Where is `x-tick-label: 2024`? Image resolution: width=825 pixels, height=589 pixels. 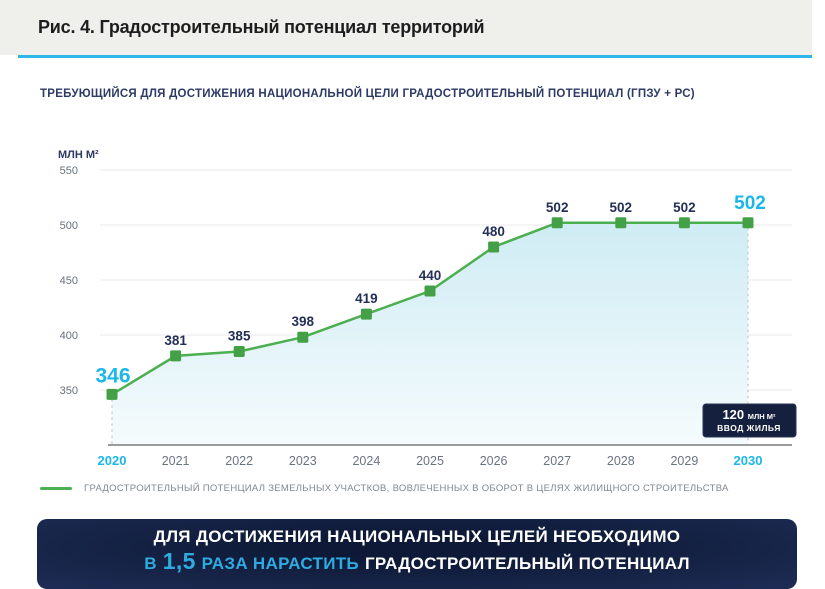
x-tick-label: 2024 is located at coordinates (366, 461).